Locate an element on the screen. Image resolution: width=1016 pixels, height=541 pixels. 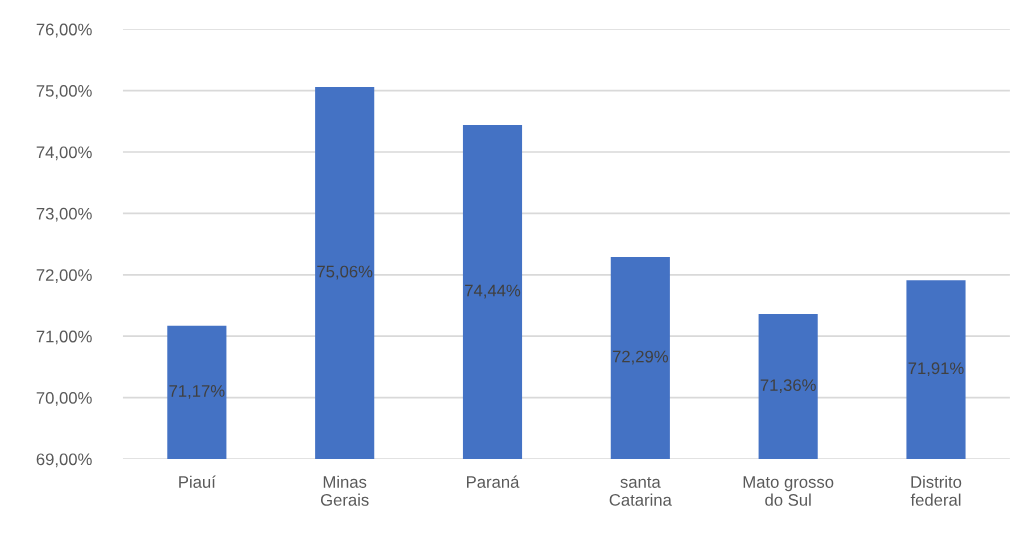
x-tick-label: Piauí is located at coordinates (197, 481).